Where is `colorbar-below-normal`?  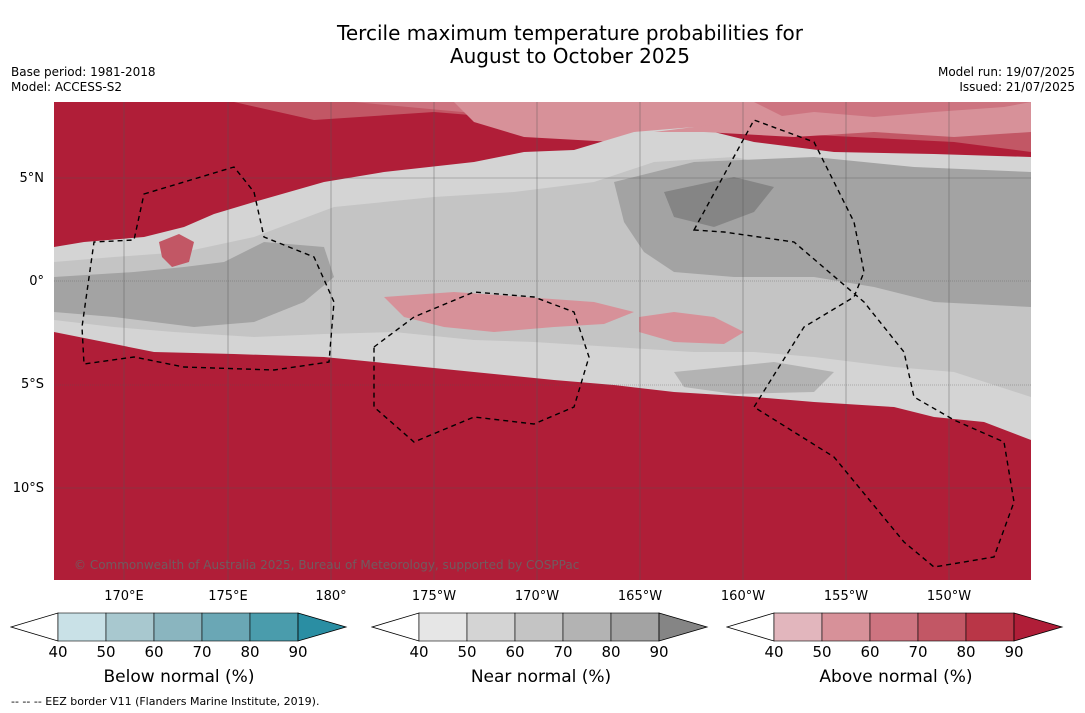
colorbar-below-normal is located at coordinates (179, 627).